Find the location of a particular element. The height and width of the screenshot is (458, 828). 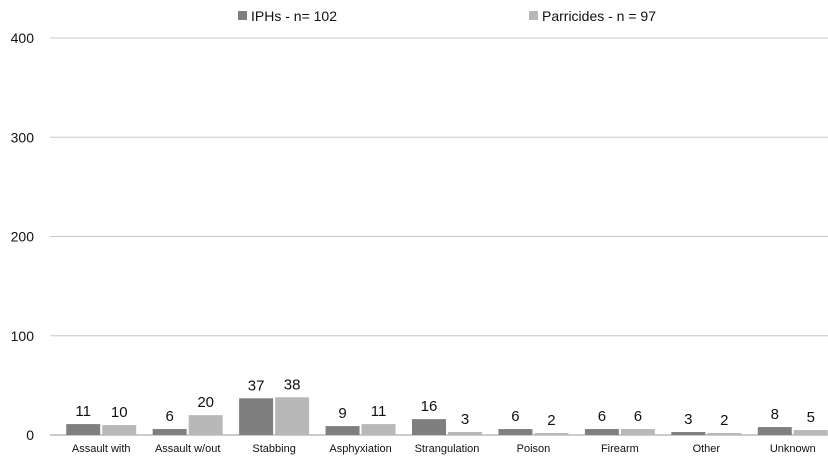

x-tick-label: Asphyxiation is located at coordinates (360, 449).